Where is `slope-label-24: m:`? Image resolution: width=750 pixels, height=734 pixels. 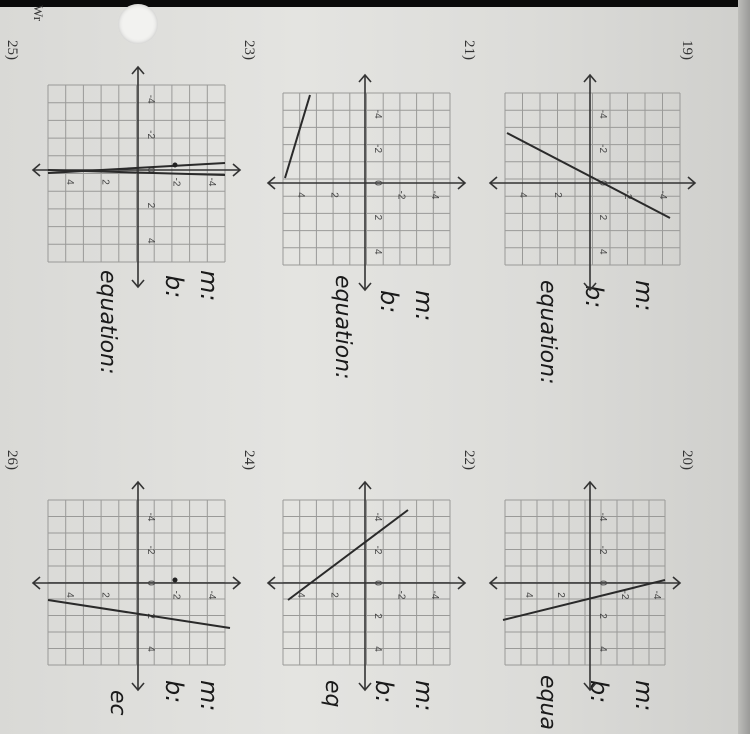 slope-label-24: m: is located at coordinates (209, 696).